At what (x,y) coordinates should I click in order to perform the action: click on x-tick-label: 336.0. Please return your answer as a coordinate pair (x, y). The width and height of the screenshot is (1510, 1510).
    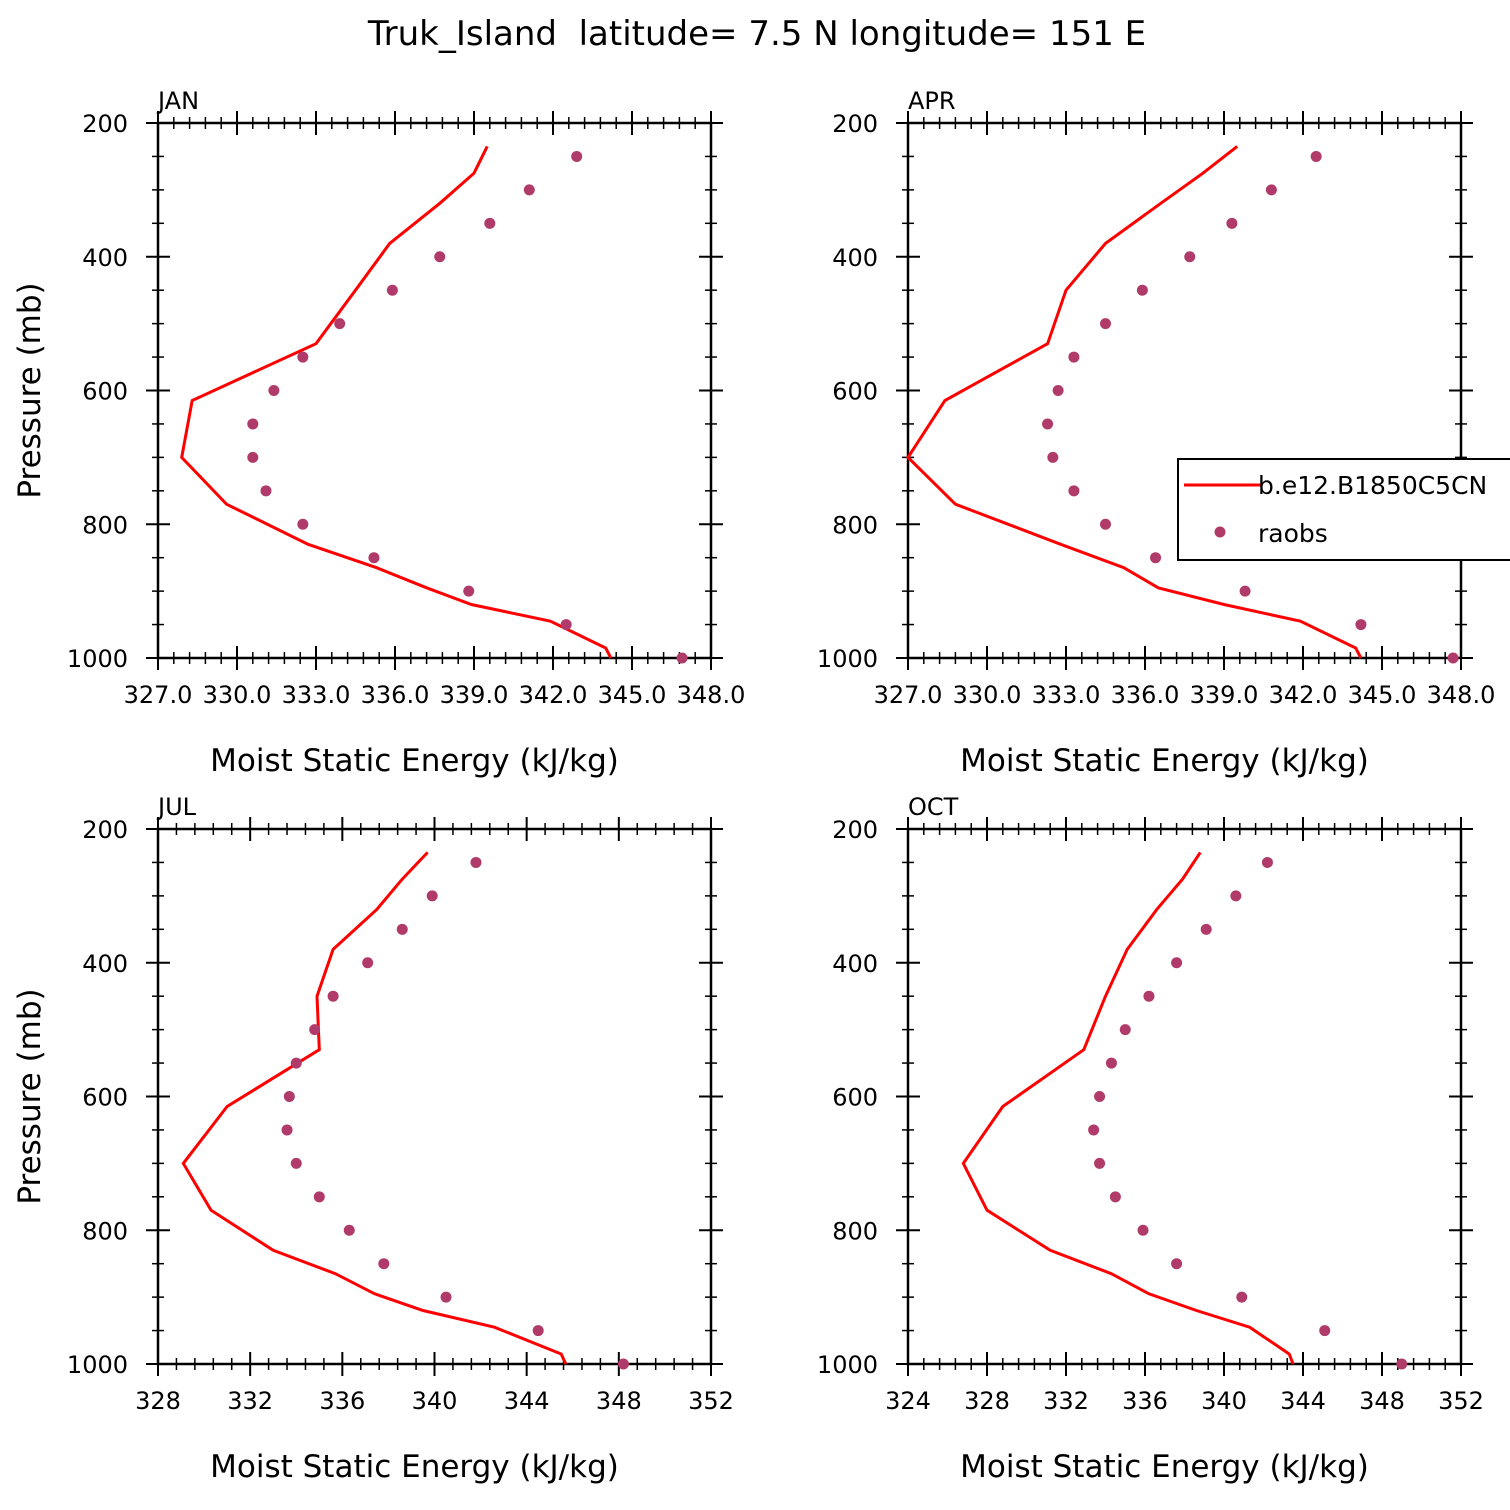
    Looking at the image, I should click on (1145, 695).